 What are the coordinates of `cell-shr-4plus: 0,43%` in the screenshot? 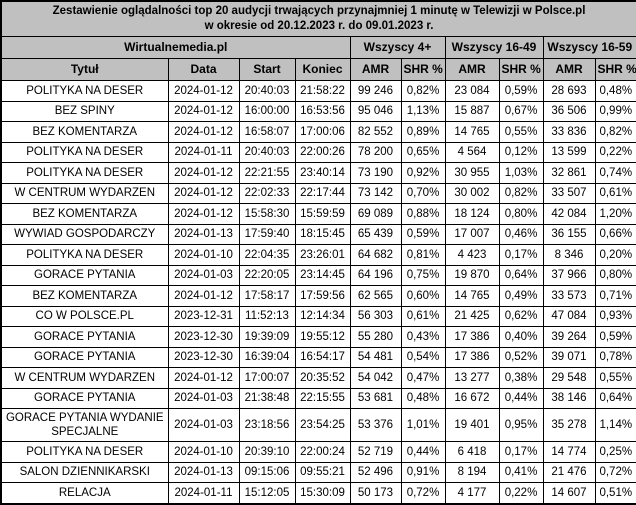 It's located at (423, 337).